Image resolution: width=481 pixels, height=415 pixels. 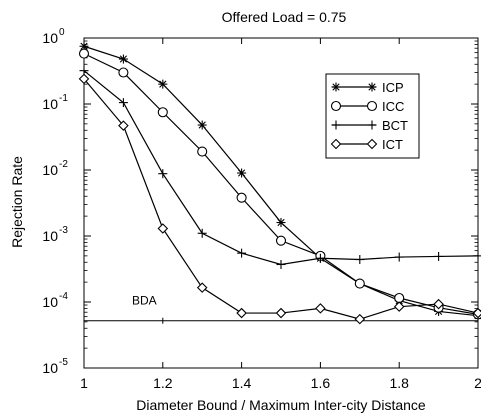 I want to click on legend-item-icp: ICP, so click(x=367, y=87).